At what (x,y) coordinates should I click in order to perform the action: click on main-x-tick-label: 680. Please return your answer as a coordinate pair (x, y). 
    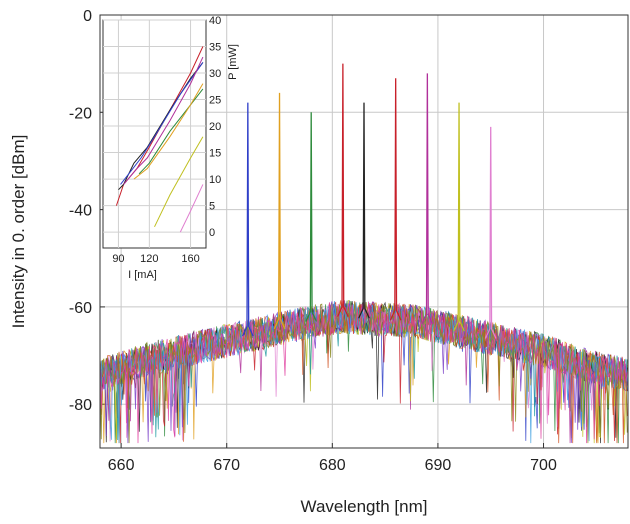
    Looking at the image, I should click on (332, 465).